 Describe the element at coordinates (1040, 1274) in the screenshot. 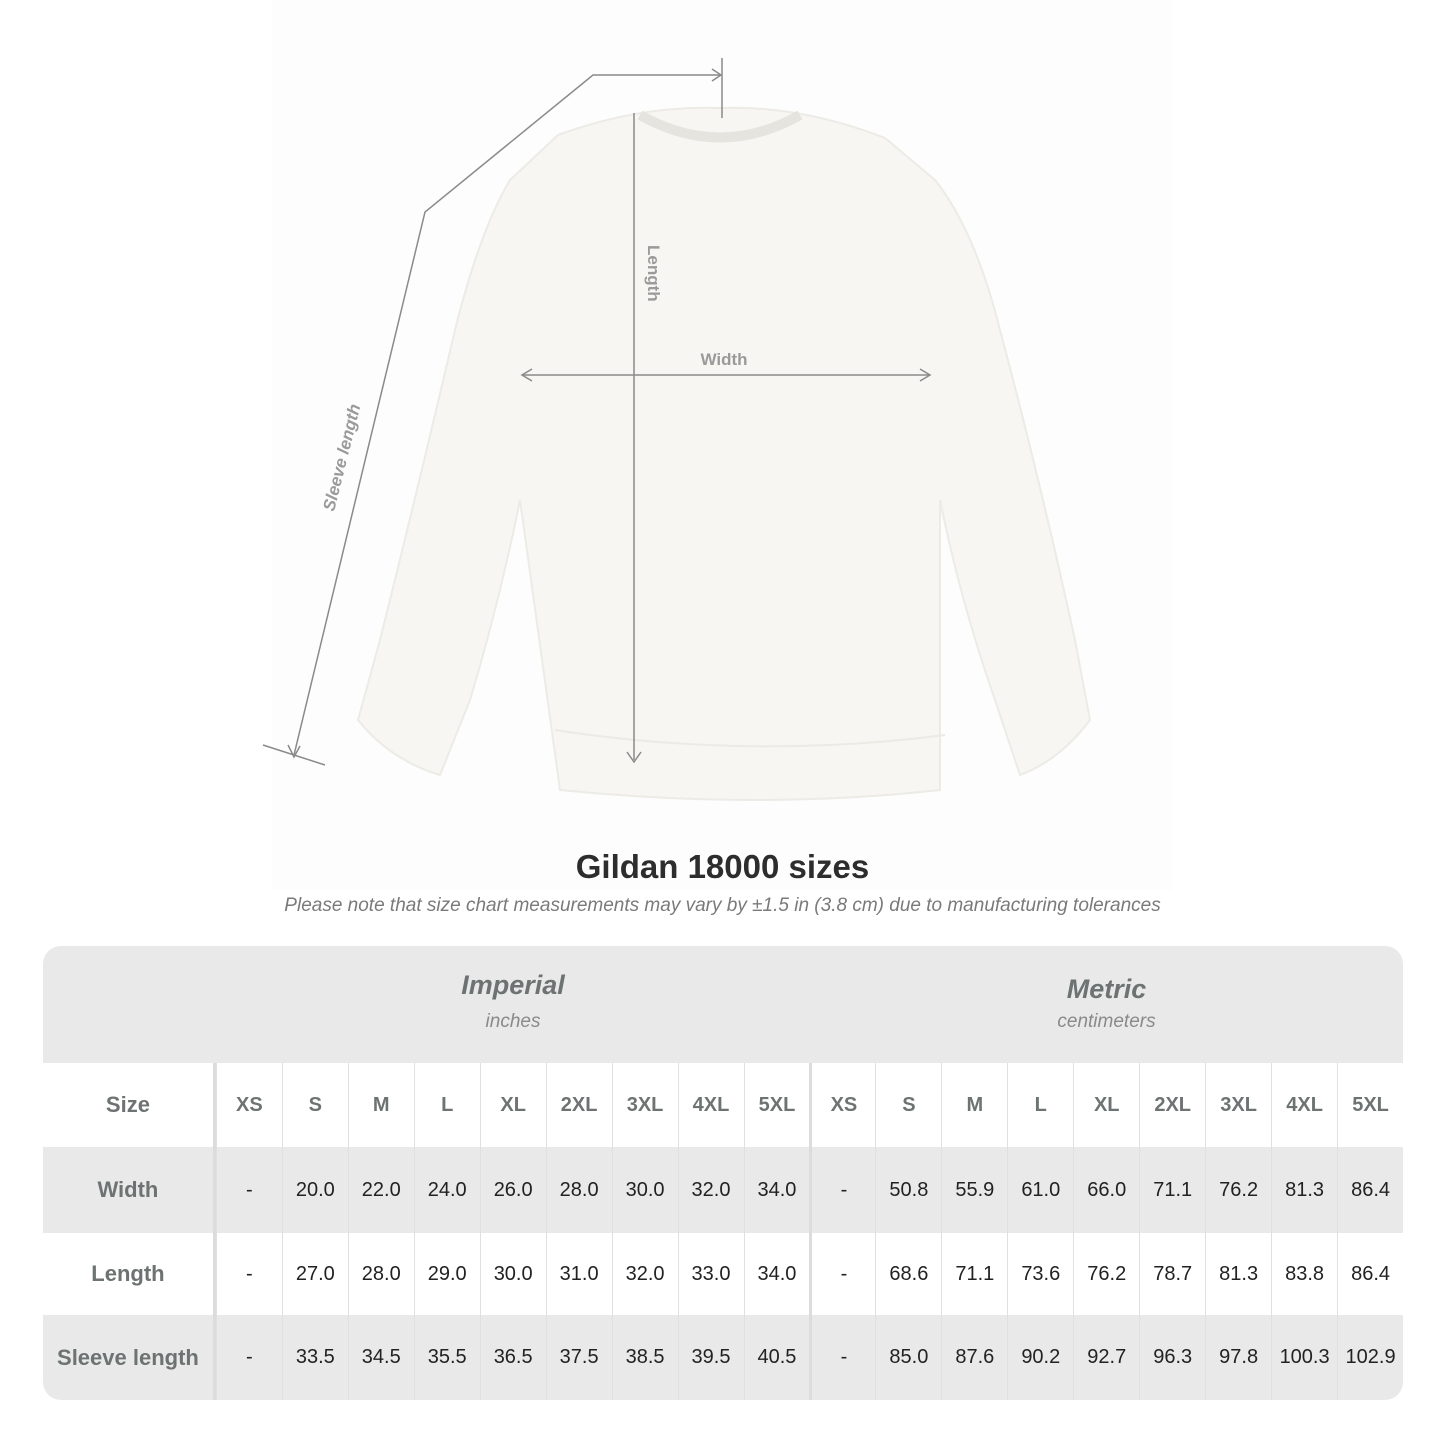

I see `table-cell: 73.6` at that location.